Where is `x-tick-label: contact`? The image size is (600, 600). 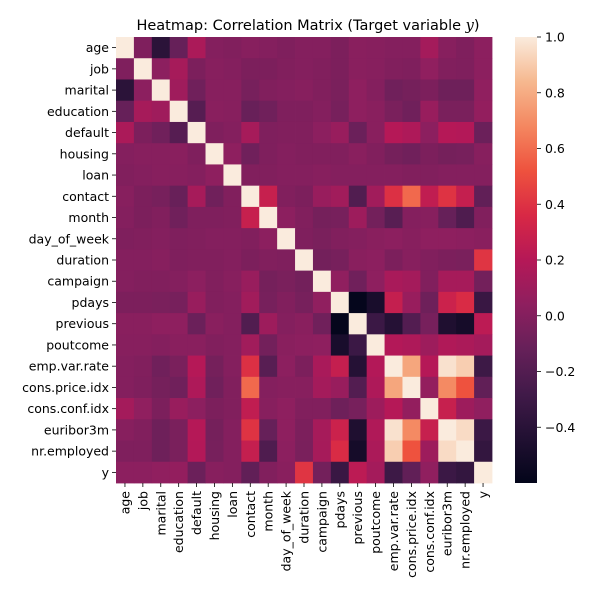
x-tick-label: contact is located at coordinates (250, 514).